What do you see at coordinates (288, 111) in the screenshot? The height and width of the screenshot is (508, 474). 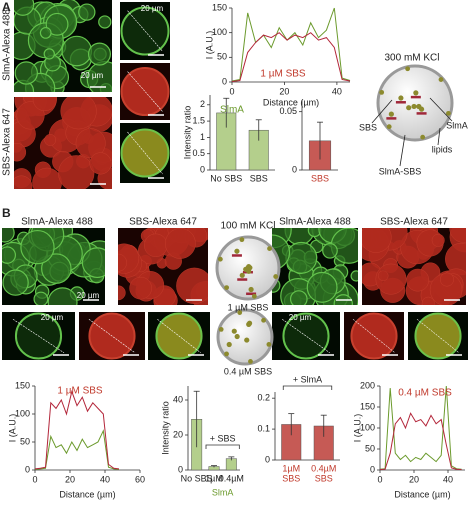 I see `y-tick-label: 0.05` at bounding box center [288, 111].